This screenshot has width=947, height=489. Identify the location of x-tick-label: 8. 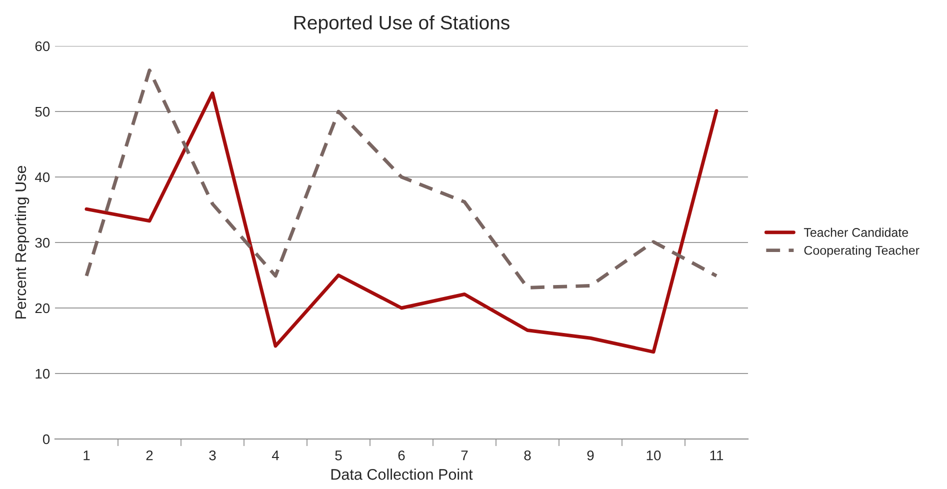
(527, 455).